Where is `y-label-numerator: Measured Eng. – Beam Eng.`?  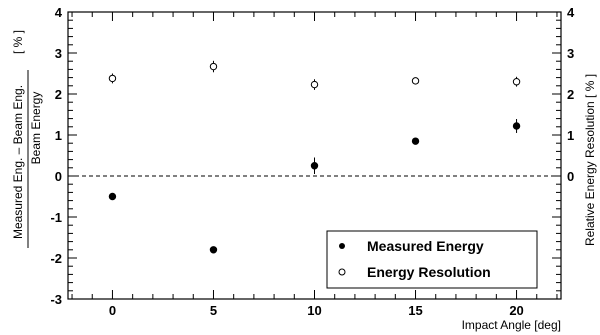
y-label-numerator: Measured Eng. – Beam Eng. is located at coordinates (18, 162).